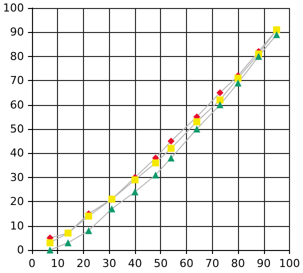 Image resolution: width=303 pixels, height=273 pixels. What do you see at coordinates (17, 105) in the screenshot?
I see `y-tick-label: 60` at bounding box center [17, 105].